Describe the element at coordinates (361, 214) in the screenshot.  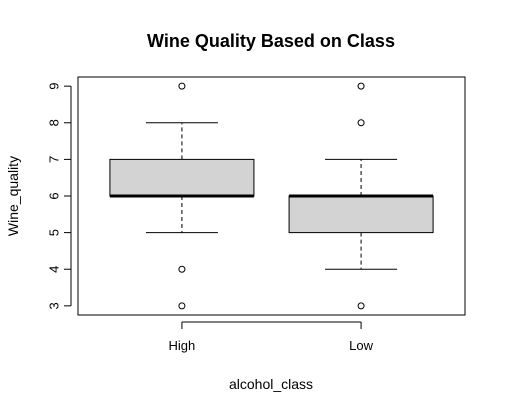
I see `box-low` at that location.